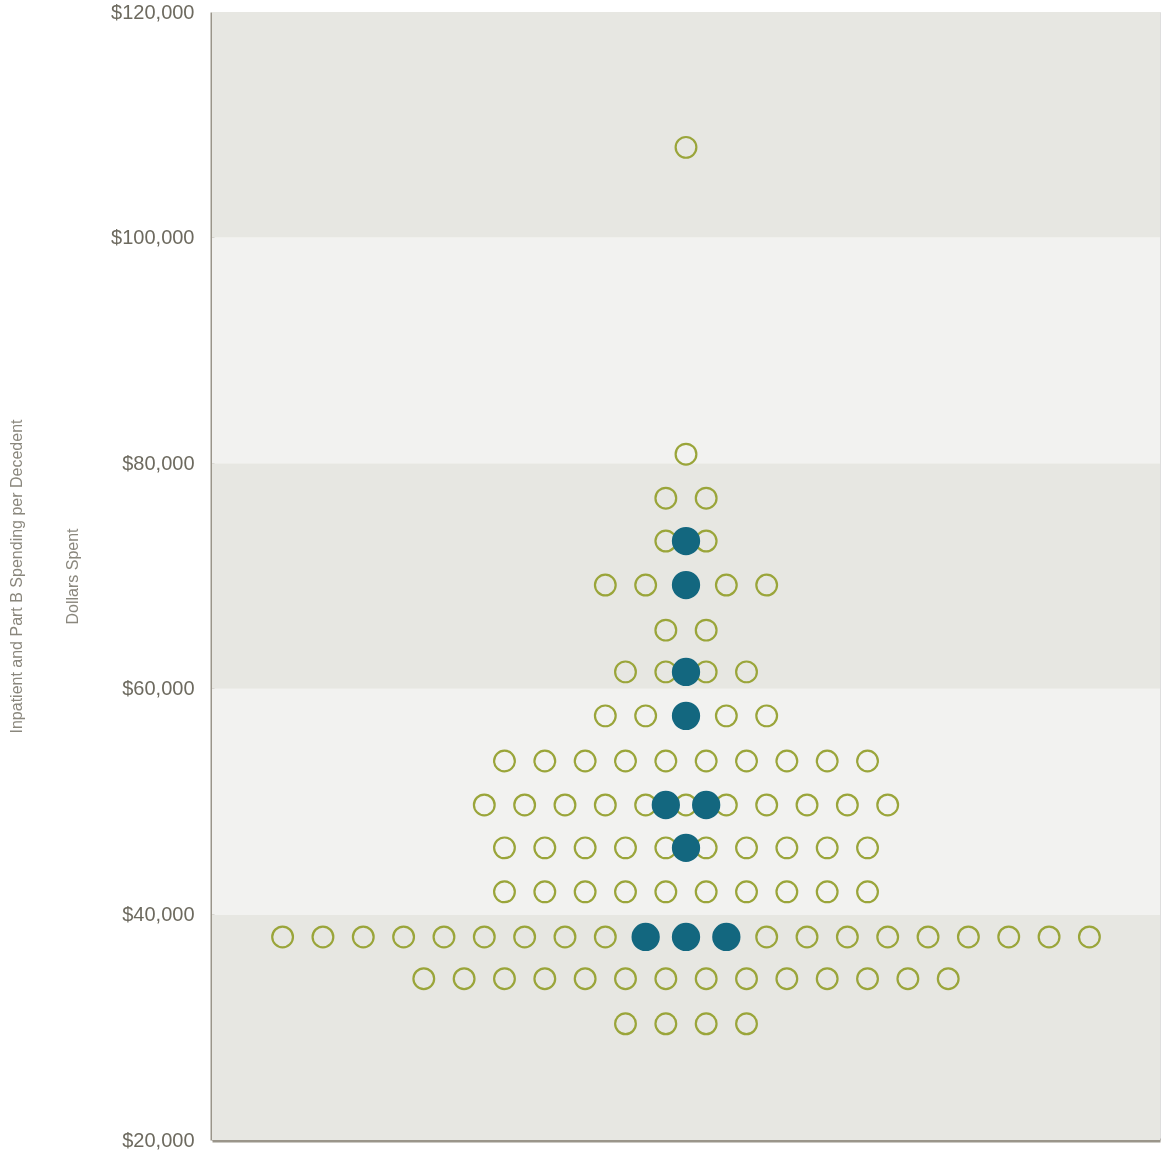 The image size is (1165, 1154). Describe the element at coordinates (158, 1139) in the screenshot. I see `y-tick-label: $20,000` at that location.